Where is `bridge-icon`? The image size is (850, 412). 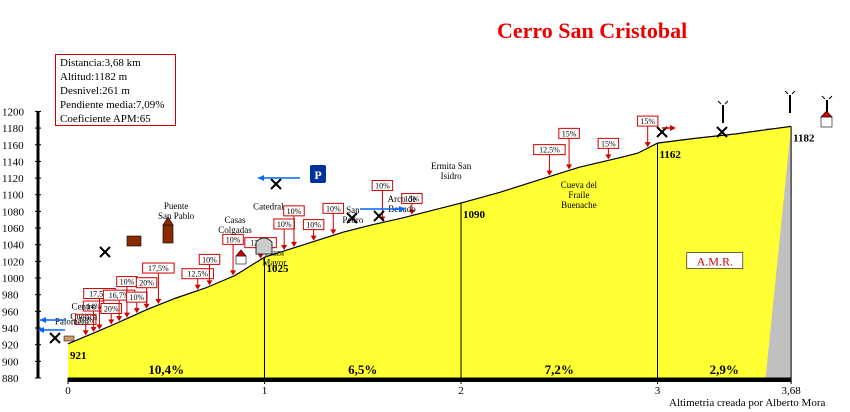
bridge-icon is located at coordinates (69, 338).